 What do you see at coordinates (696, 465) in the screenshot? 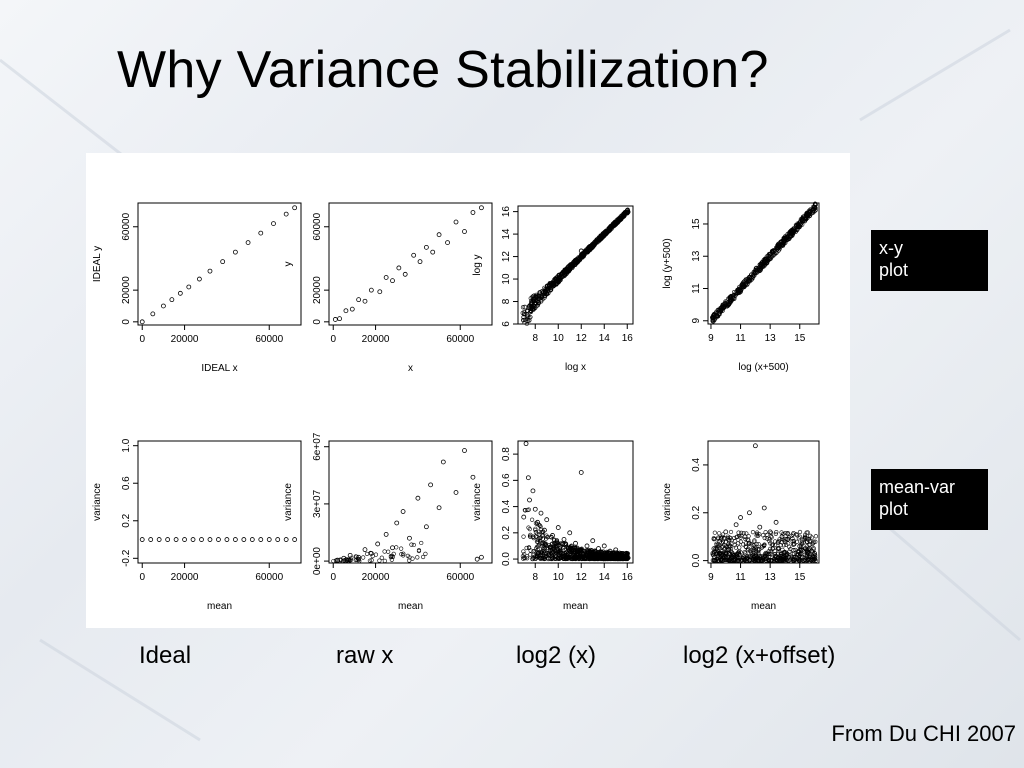
I see `y-tick-label: 0.4` at bounding box center [696, 465].